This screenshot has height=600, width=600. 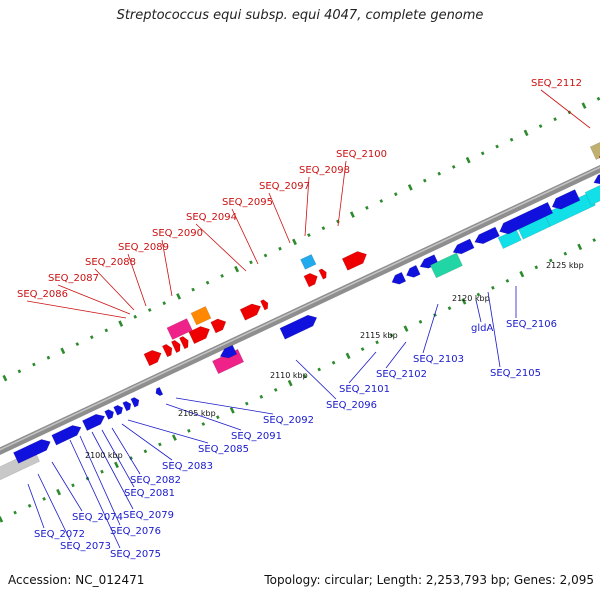 I want to click on top-gene-label: SEQ_2086, so click(x=42, y=294).